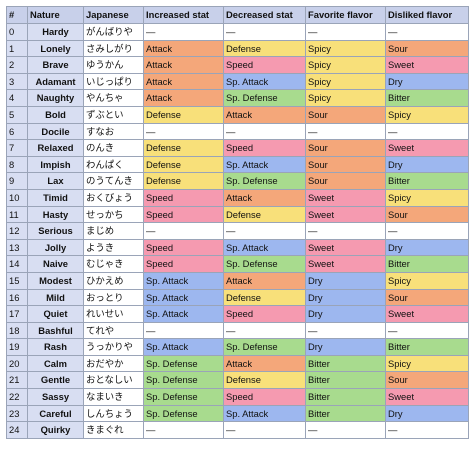  I want to click on header-increased-stat: Increased stat, so click(183, 15).